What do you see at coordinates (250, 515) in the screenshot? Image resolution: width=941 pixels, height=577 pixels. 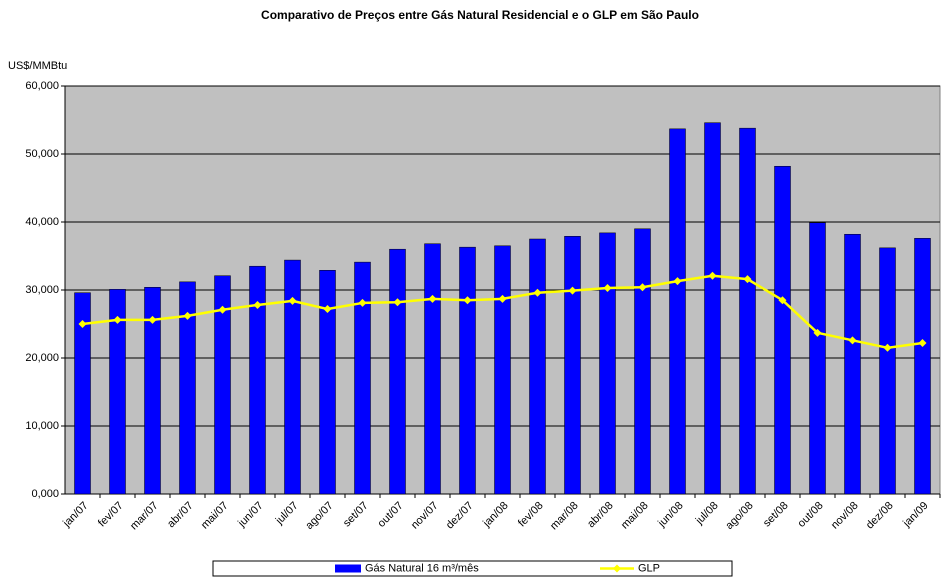 I see `x-tick-label: jun/07` at bounding box center [250, 515].